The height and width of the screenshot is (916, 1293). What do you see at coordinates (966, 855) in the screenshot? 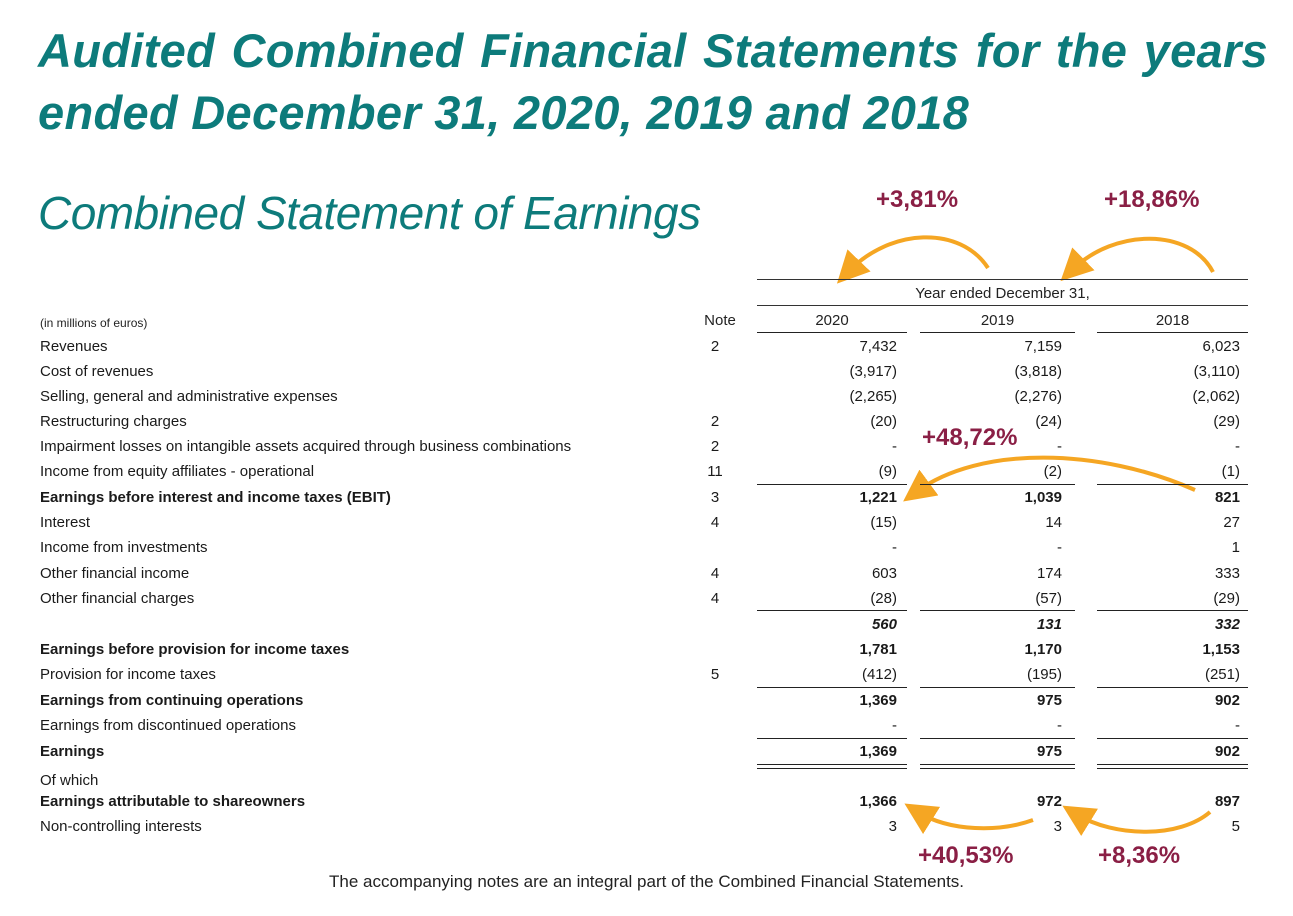
I see `growth-annotation-shareowners-2020: +40,53%` at bounding box center [966, 855].